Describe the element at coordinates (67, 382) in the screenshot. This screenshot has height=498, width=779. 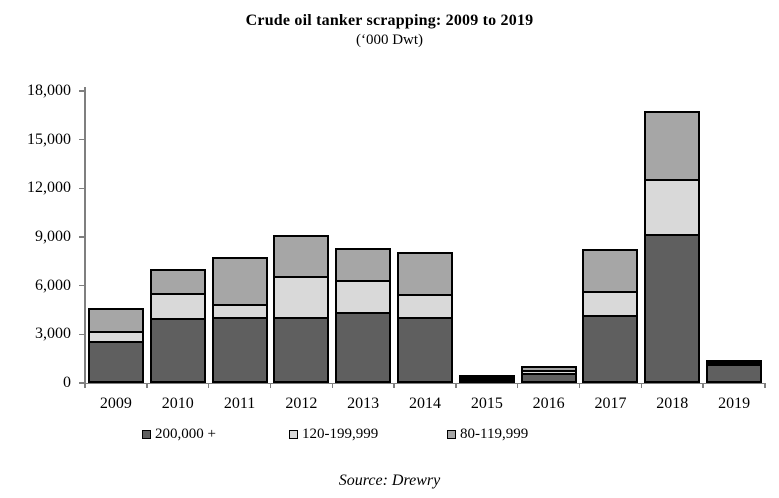
I see `y-axis-label: 0` at that location.